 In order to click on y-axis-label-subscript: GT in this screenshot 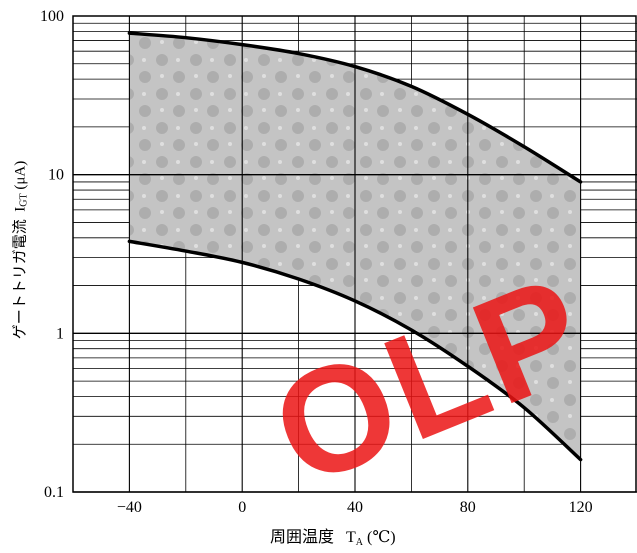, I will do `click(24, 200)`.